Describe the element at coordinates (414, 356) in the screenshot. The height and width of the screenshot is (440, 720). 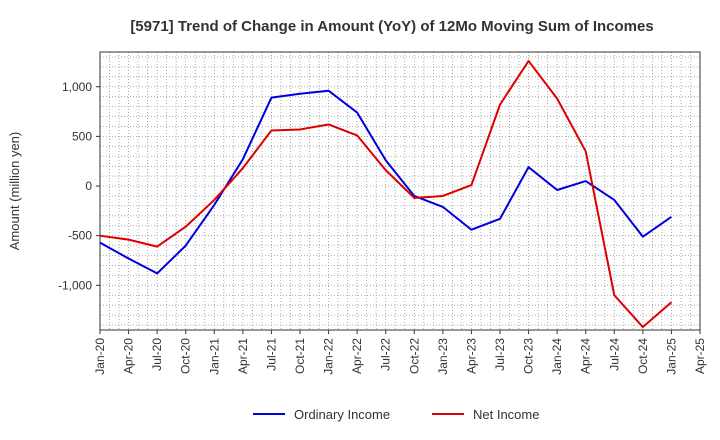
I see `x-tick-label: Oct-22` at that location.